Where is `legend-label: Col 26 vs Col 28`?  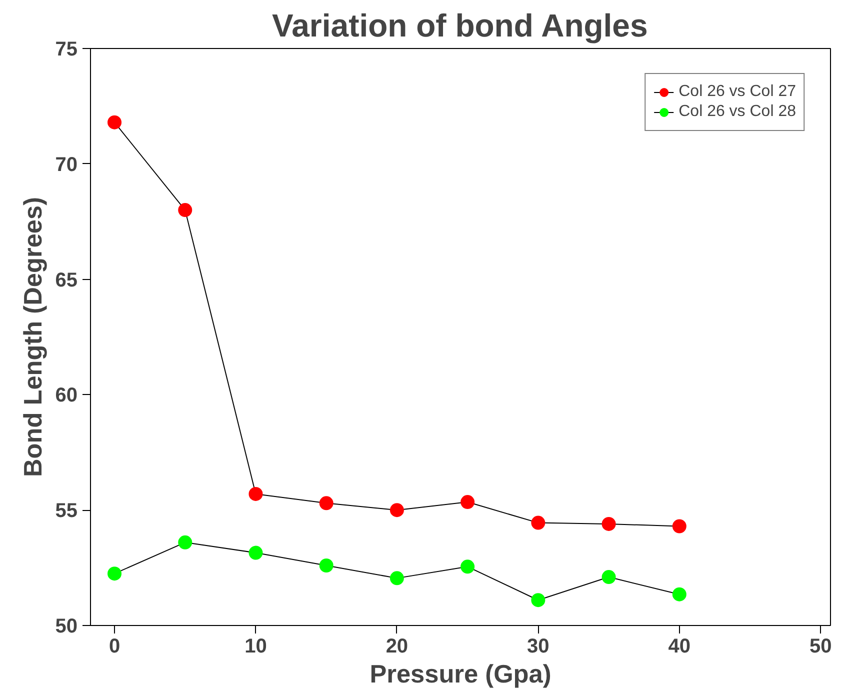
legend-label: Col 26 vs Col 28 is located at coordinates (737, 112).